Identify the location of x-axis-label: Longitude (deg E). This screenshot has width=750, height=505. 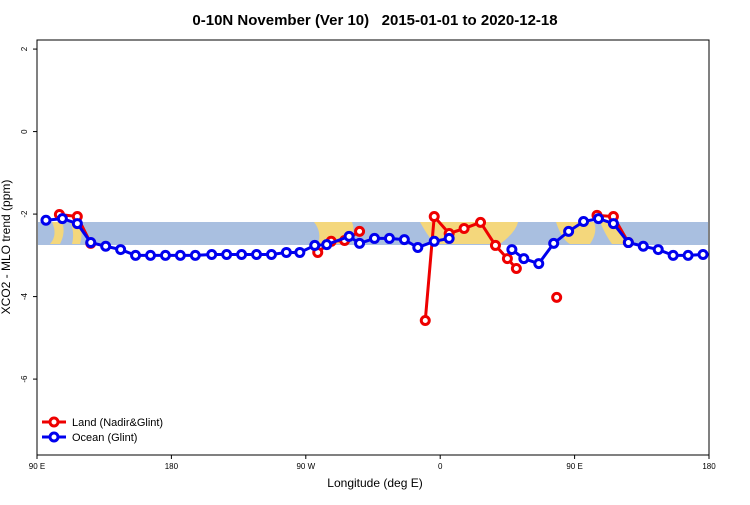
(374, 483).